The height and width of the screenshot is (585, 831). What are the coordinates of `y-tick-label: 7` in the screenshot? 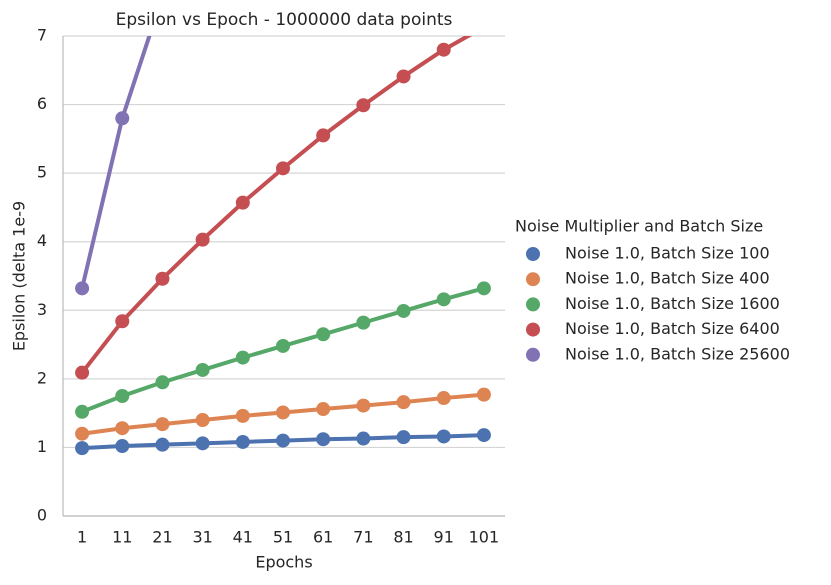 It's located at (42, 35).